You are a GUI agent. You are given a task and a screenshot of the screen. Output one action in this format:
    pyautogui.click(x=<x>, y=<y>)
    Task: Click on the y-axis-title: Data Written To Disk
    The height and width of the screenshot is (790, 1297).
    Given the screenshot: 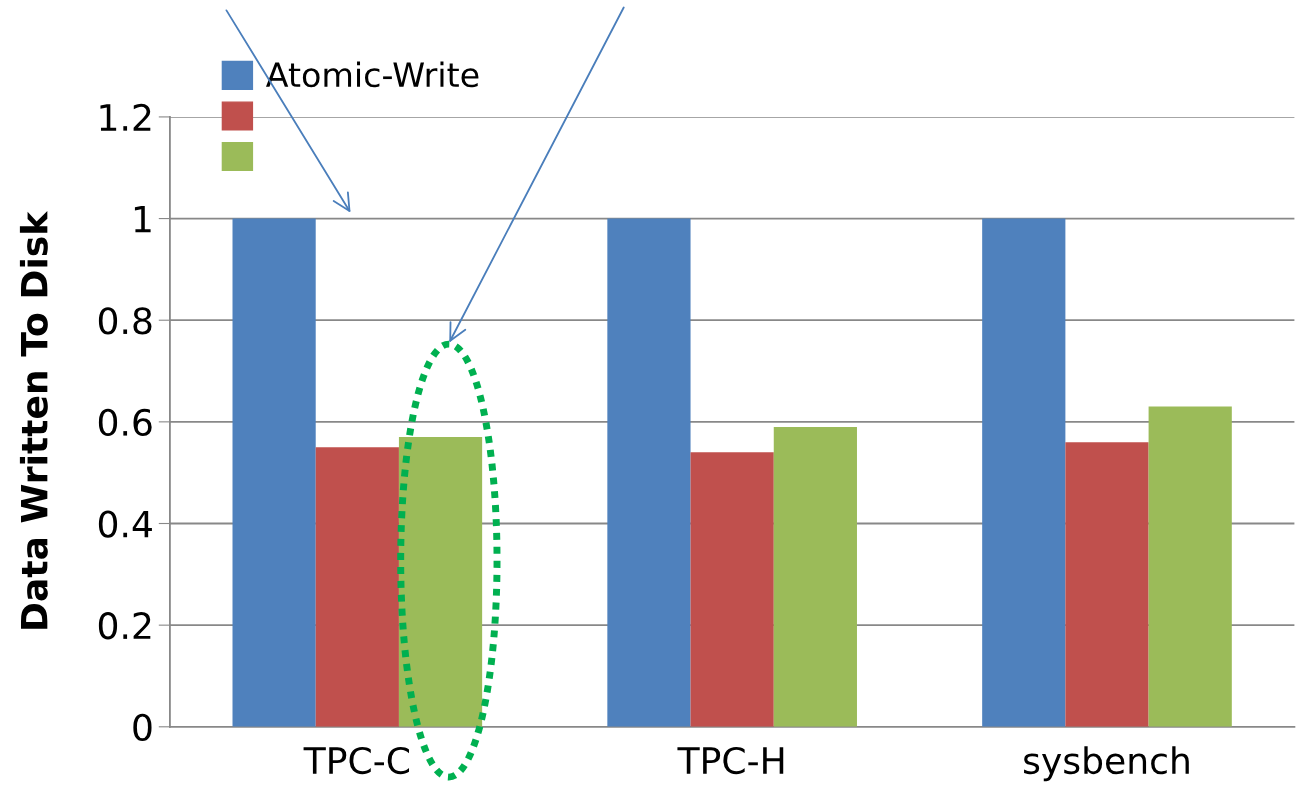 What is the action you would take?
    pyautogui.click(x=33, y=420)
    